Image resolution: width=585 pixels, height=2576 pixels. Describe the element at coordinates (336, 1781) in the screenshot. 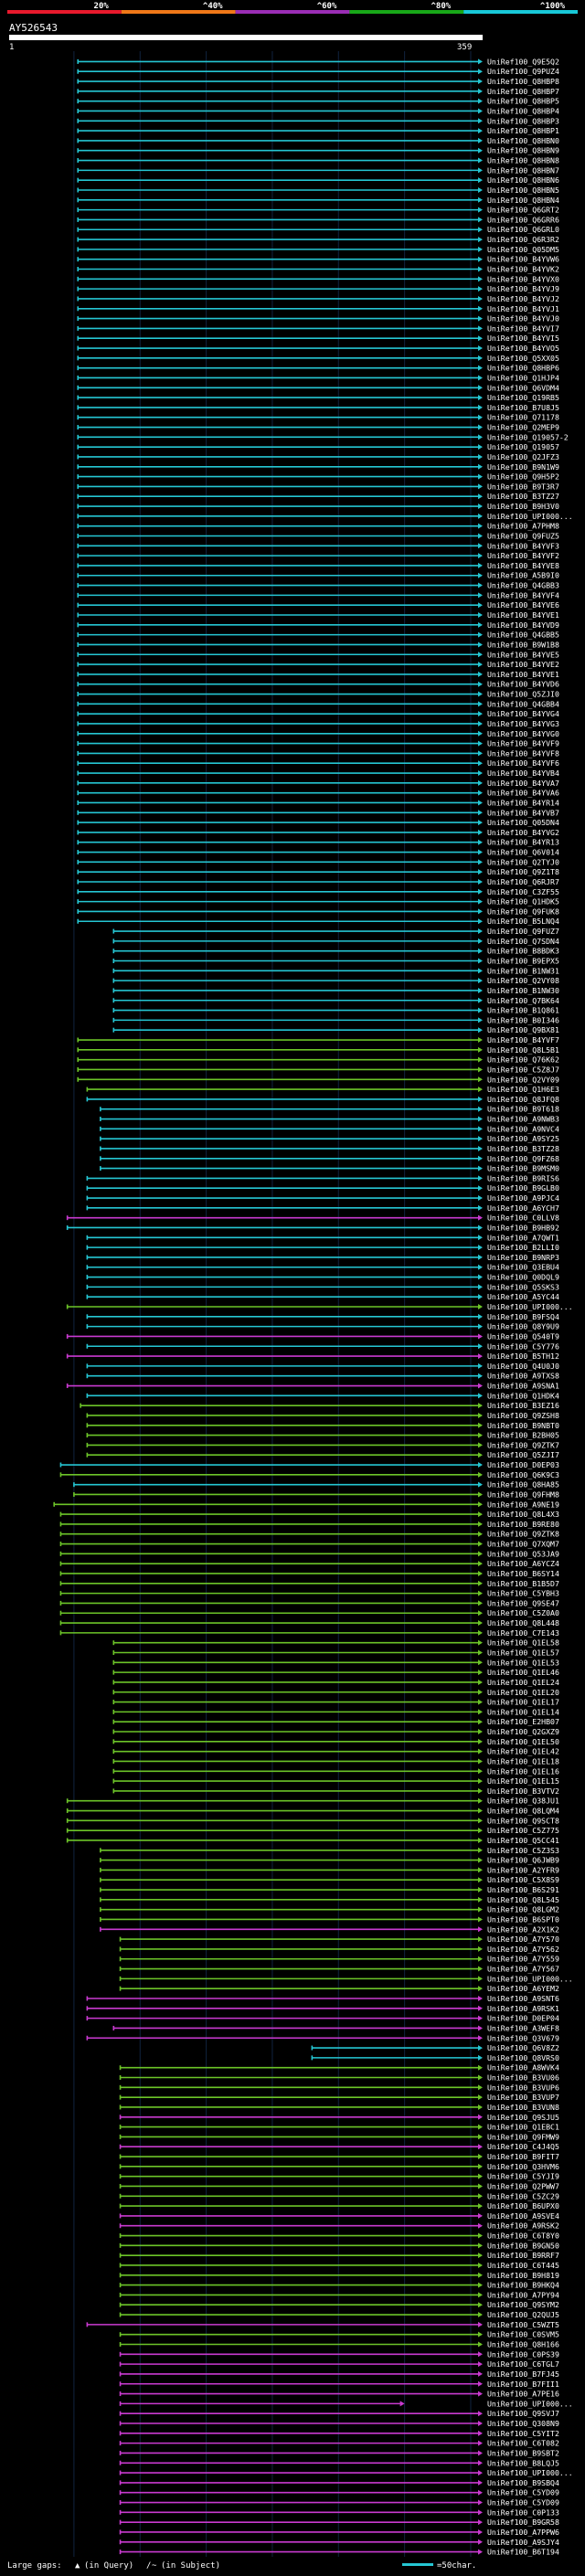

I see `hit-row: UniRef100_Q1EL15` at that location.